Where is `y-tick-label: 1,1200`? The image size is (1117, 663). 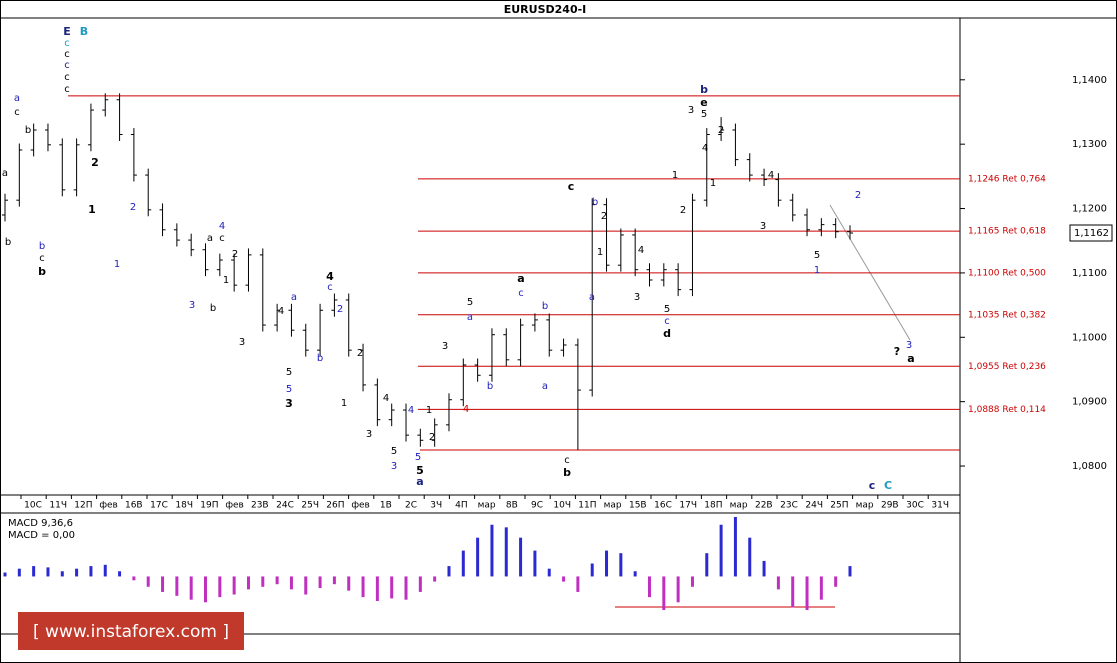 y-tick-label: 1,1200 is located at coordinates (1089, 209).